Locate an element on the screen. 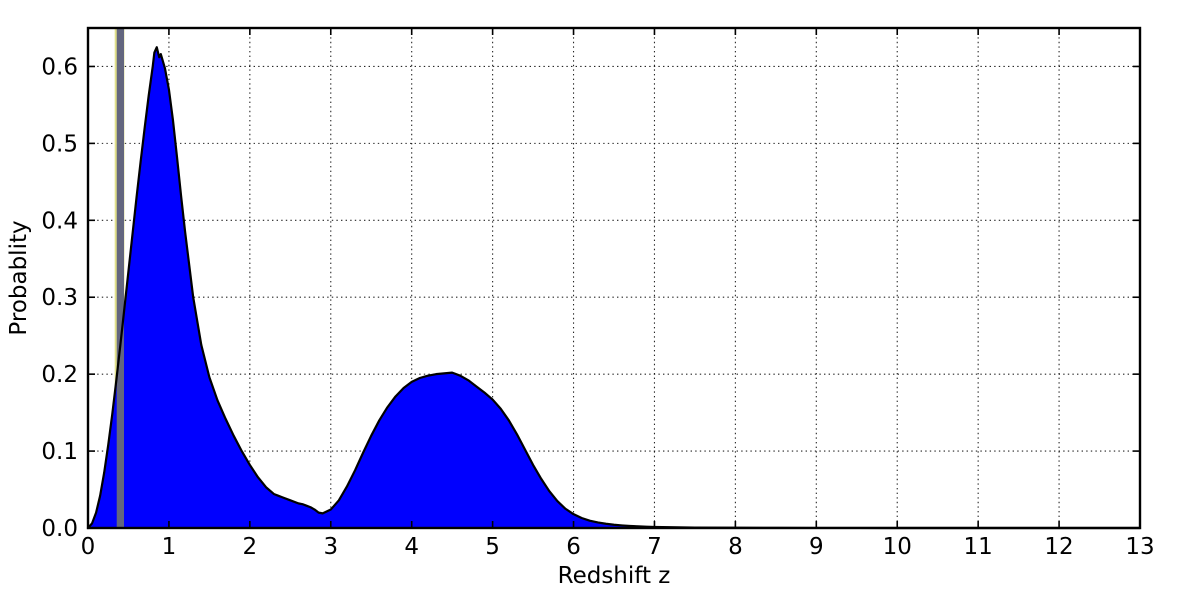 The width and height of the screenshot is (1200, 600). y-tick-label: 0.4 is located at coordinates (59, 221).